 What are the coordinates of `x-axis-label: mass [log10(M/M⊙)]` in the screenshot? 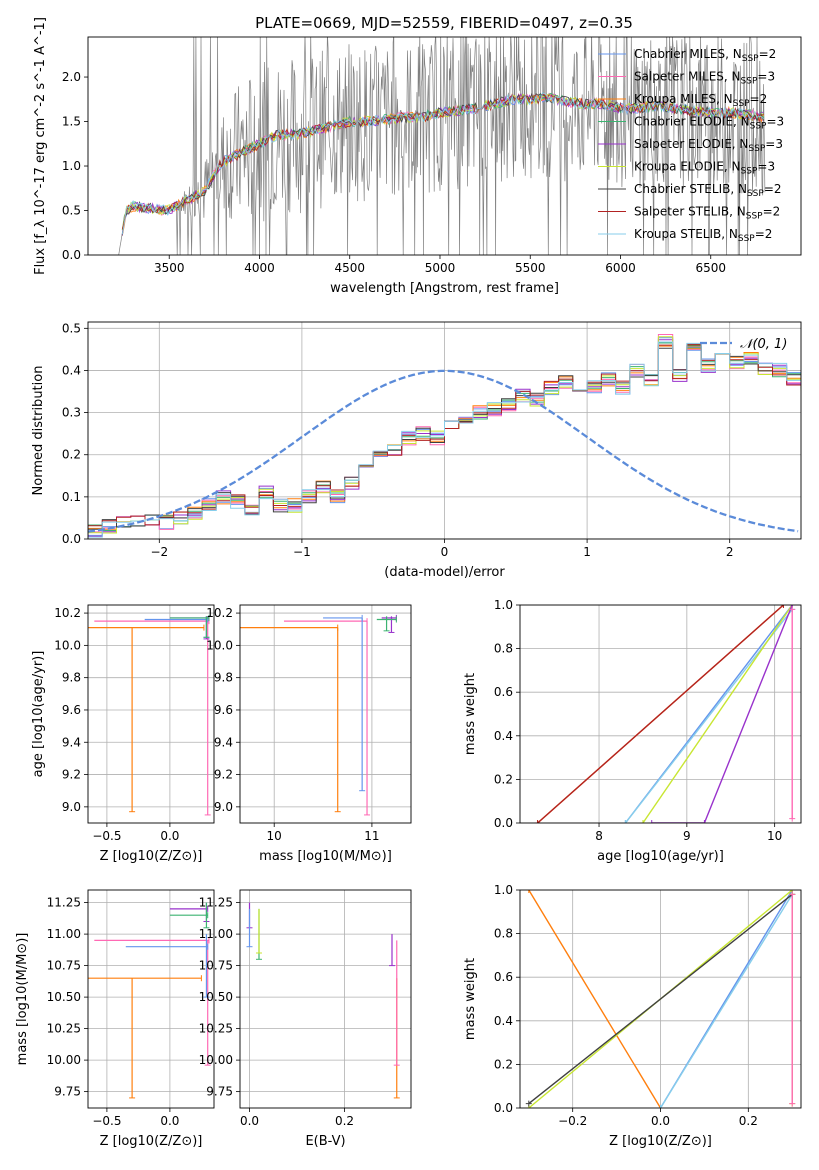 It's located at (325, 856).